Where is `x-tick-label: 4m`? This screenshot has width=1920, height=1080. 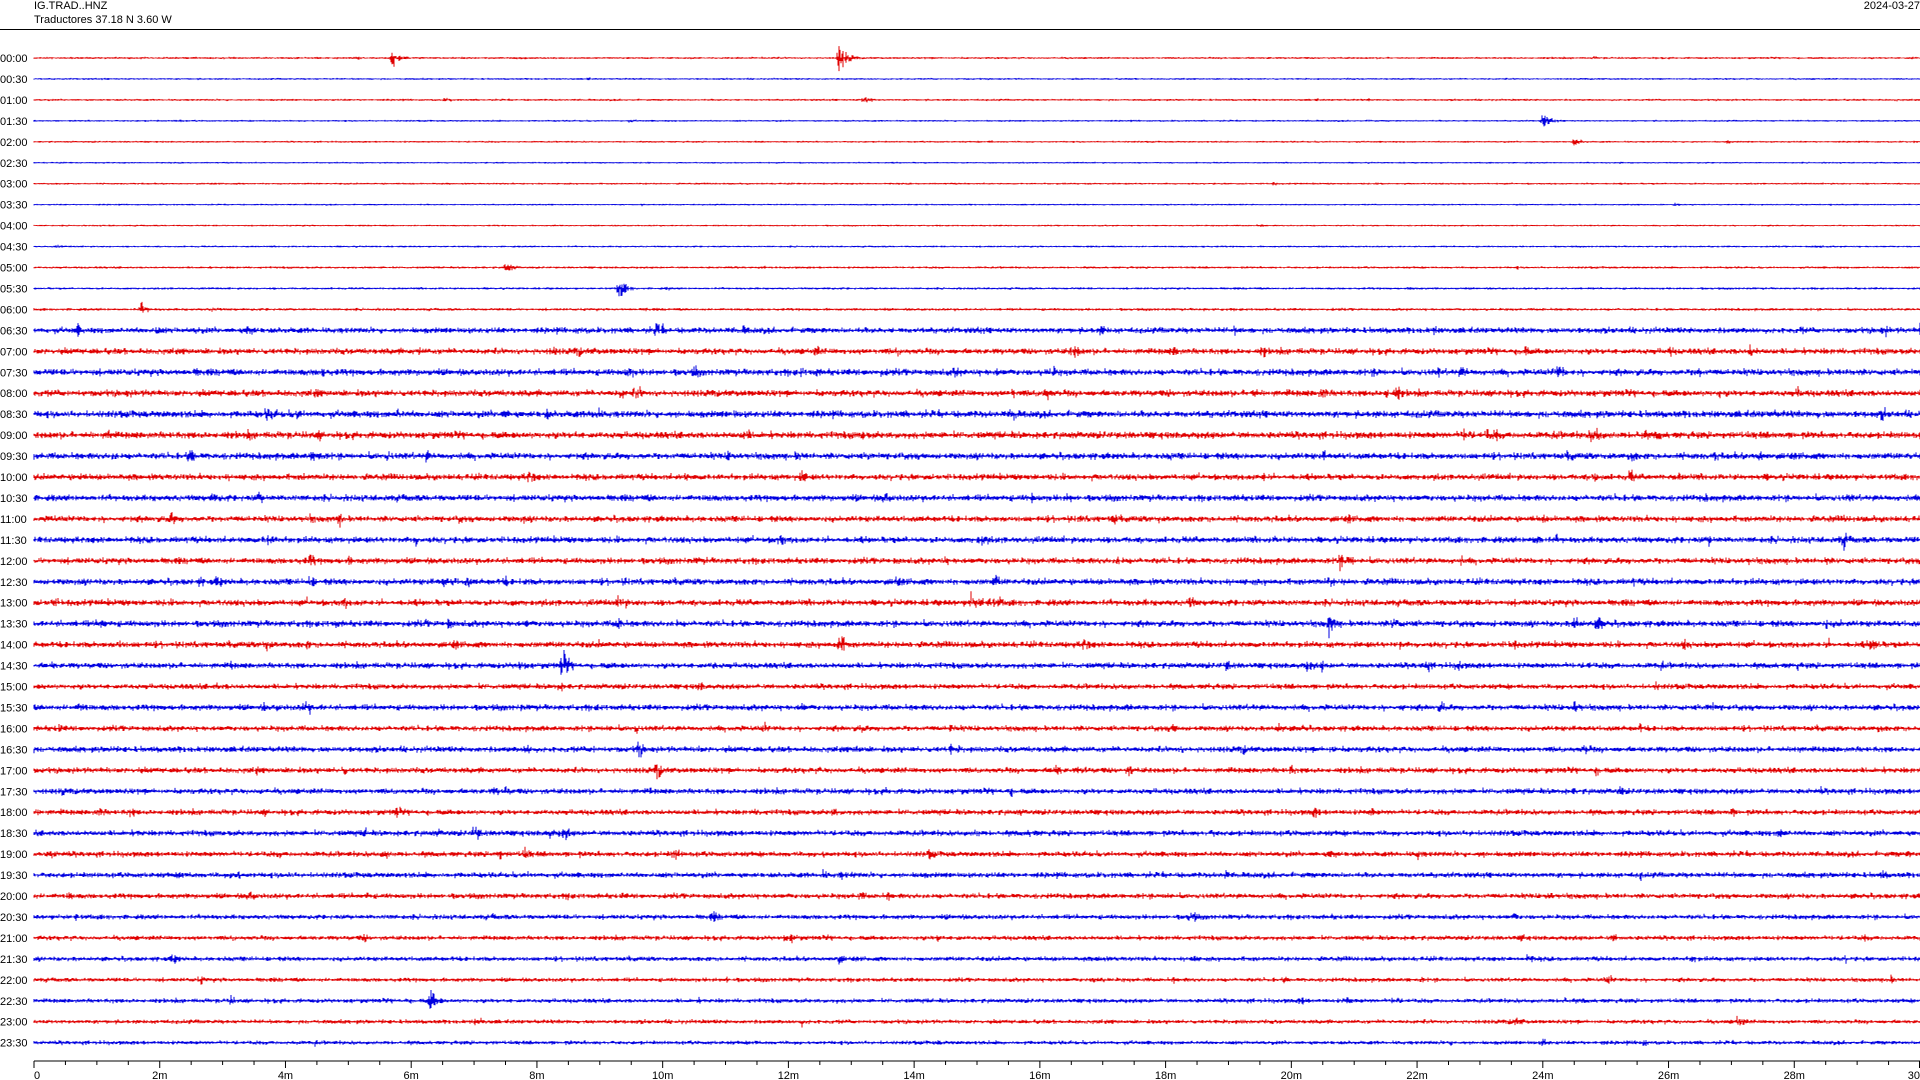 x-tick-label: 4m is located at coordinates (285, 1075).